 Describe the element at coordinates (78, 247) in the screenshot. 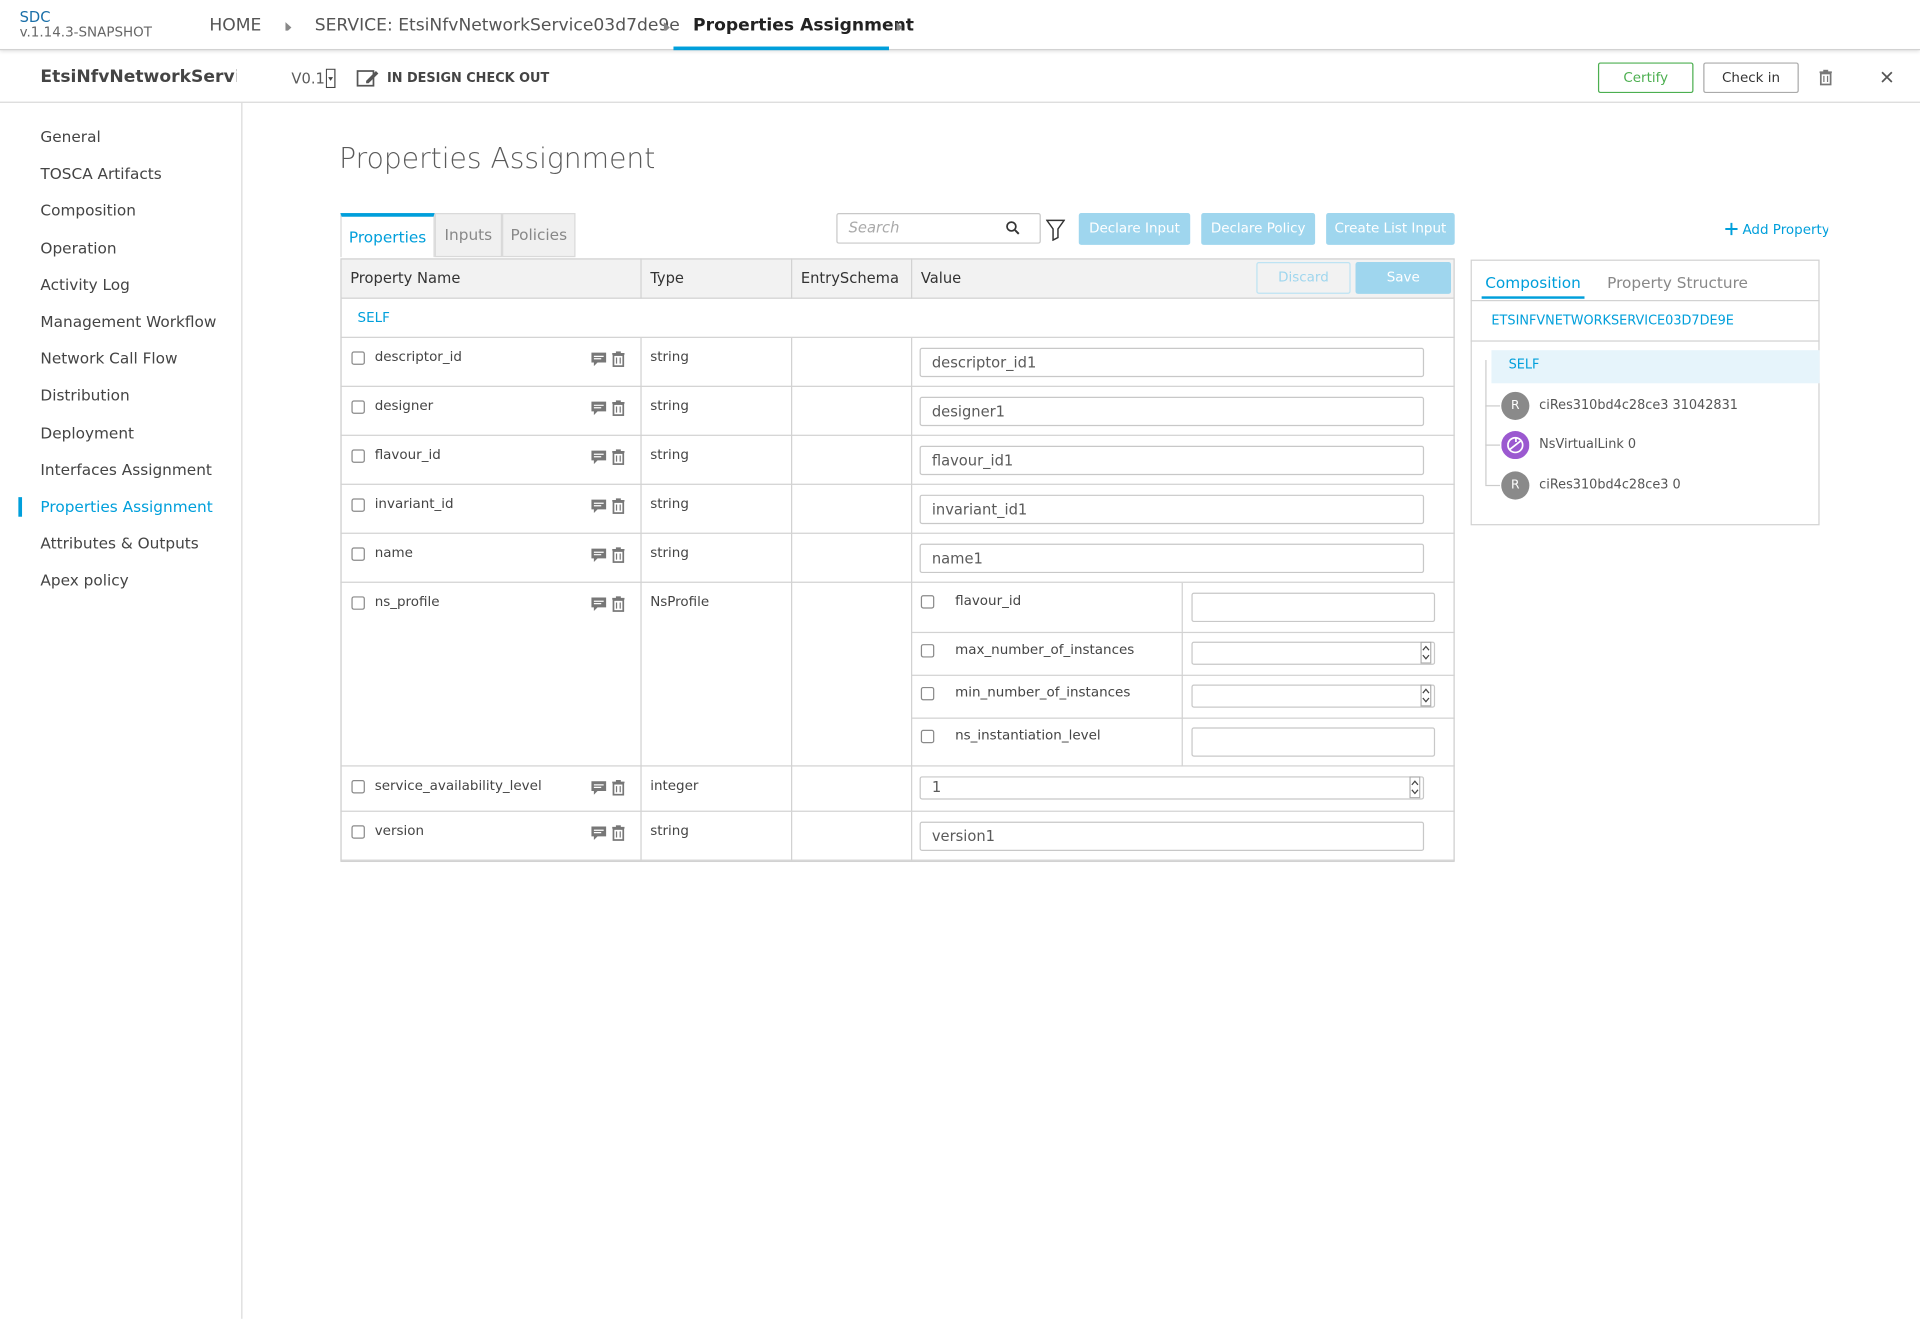

I see `sidebar-item: Operation` at that location.